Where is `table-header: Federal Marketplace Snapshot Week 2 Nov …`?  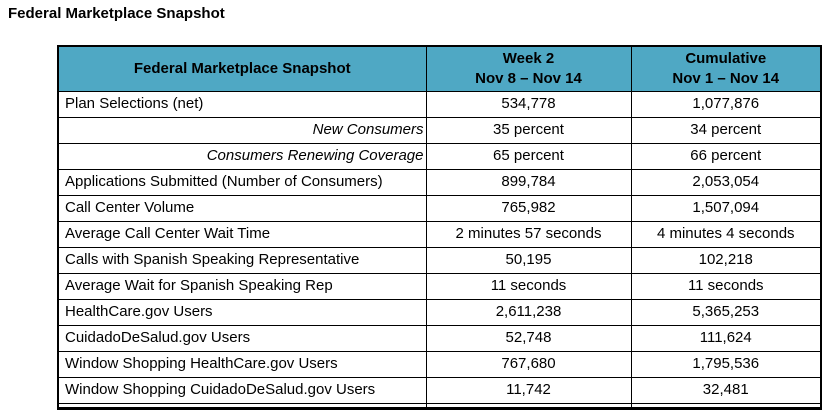 table-header: Federal Marketplace Snapshot Week 2 Nov … is located at coordinates (439, 68).